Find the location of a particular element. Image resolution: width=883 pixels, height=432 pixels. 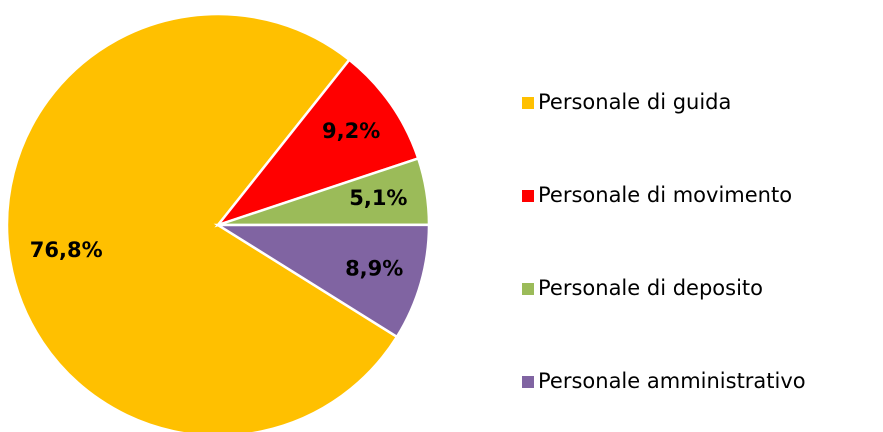

data-label: 9,2% is located at coordinates (351, 131).